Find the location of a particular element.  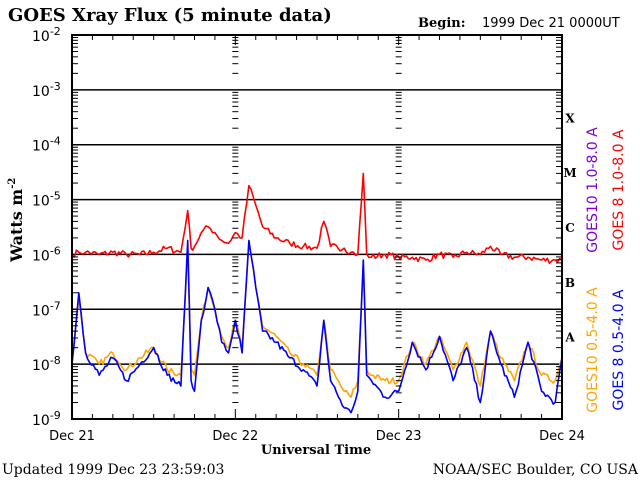

y-axis-label-text: Watts m is located at coordinates (16, 226).